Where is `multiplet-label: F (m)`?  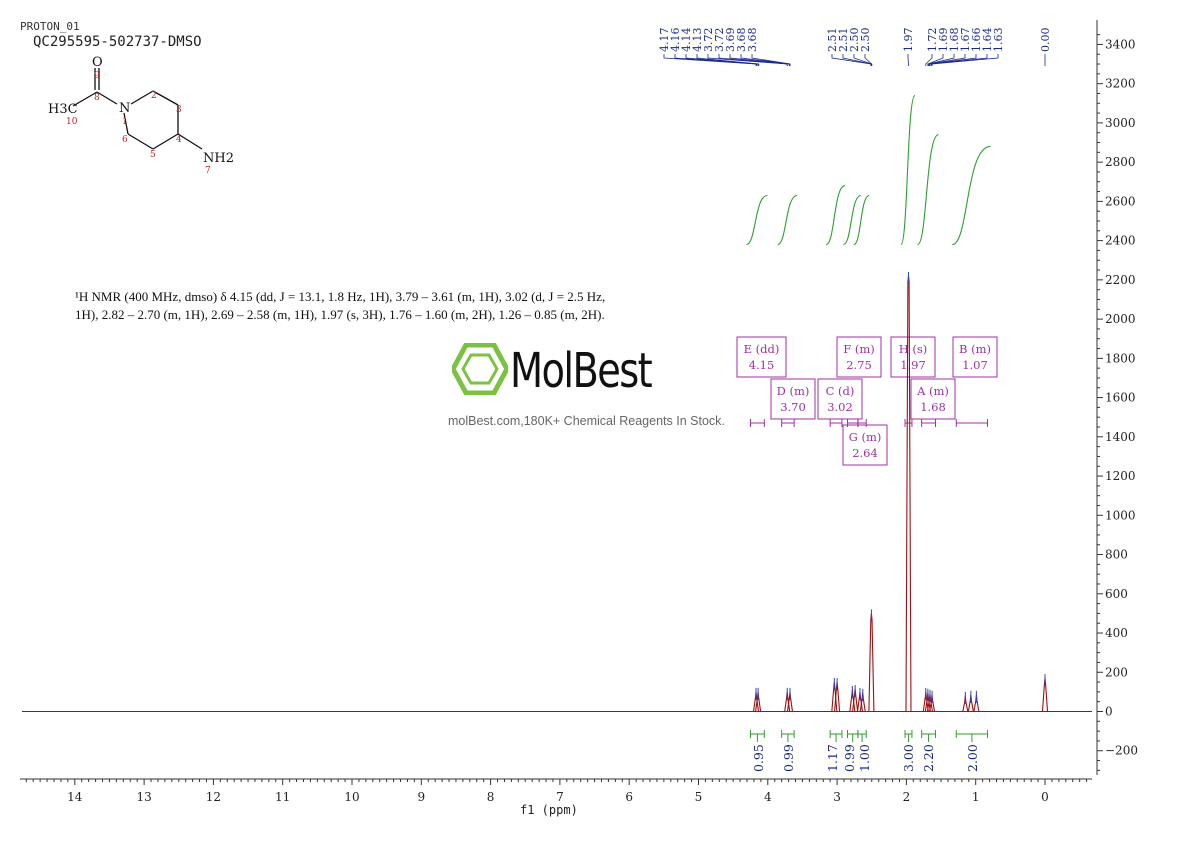 multiplet-label: F (m) is located at coordinates (859, 349).